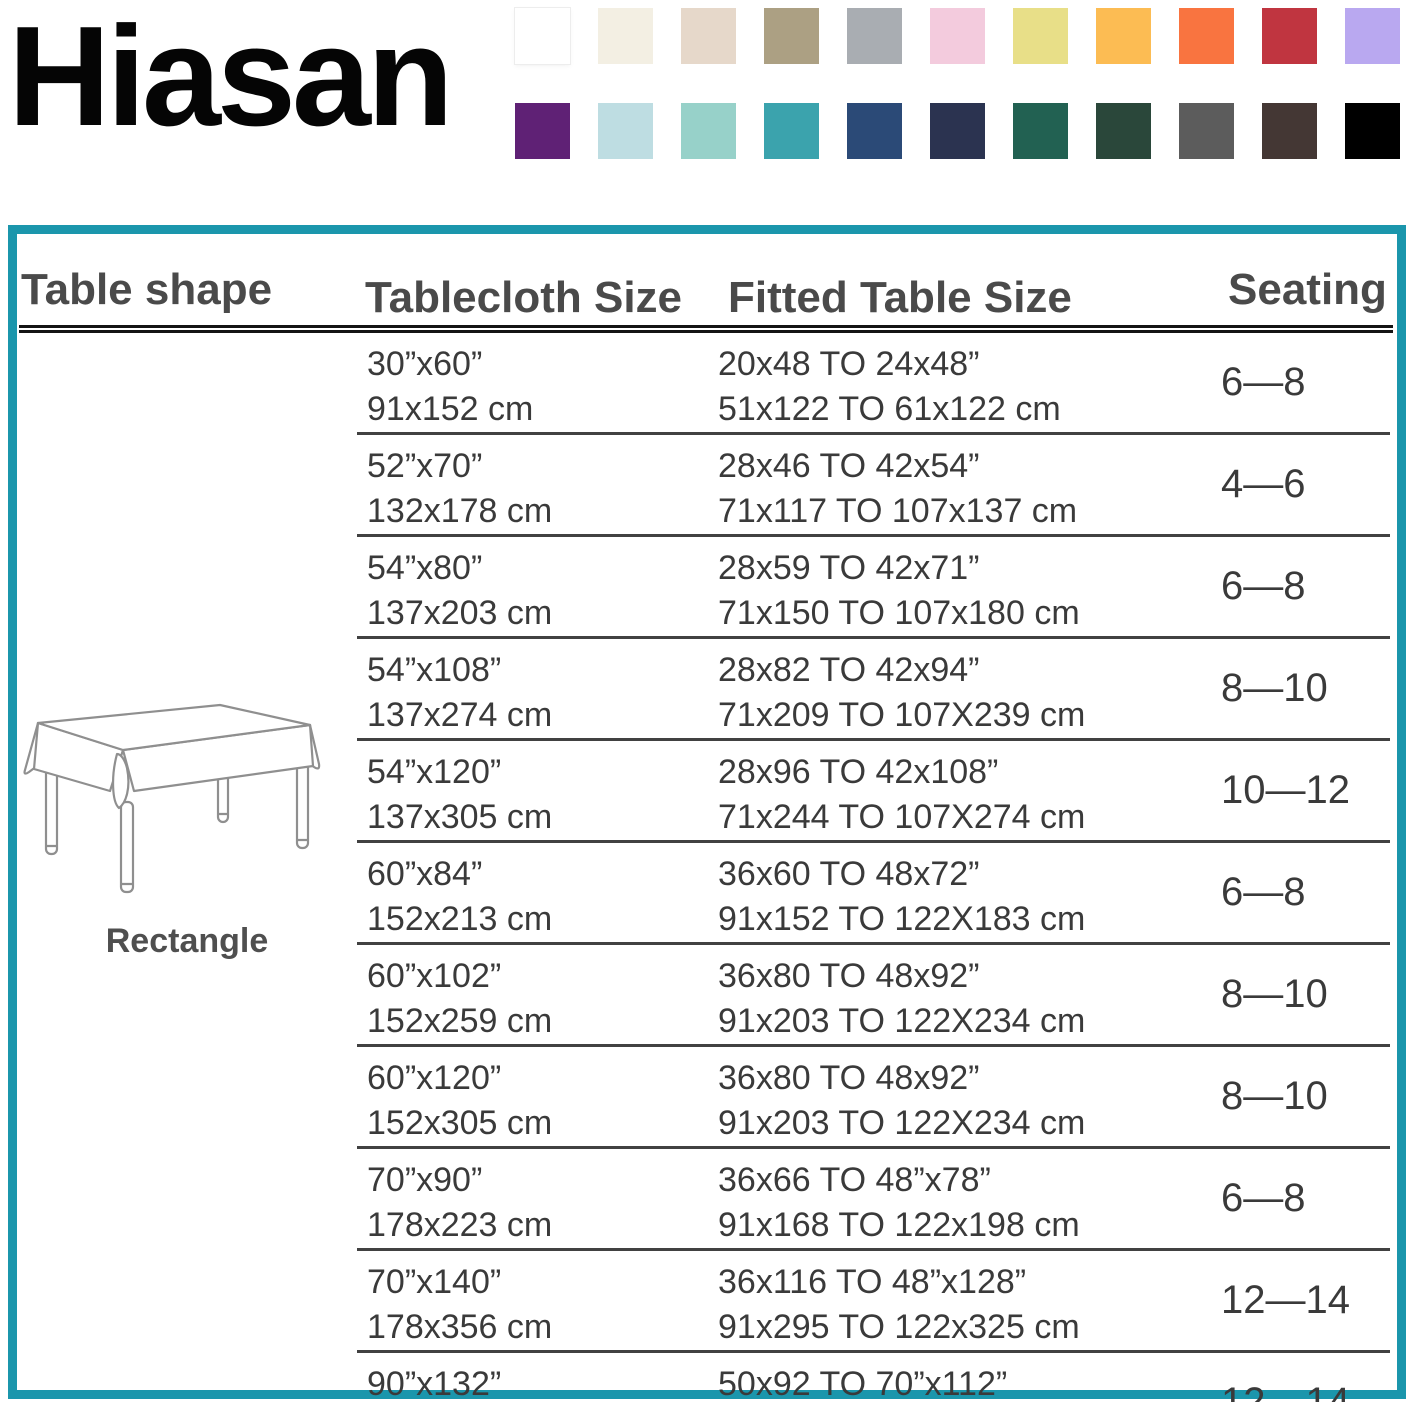 The width and height of the screenshot is (1417, 1402). Describe the element at coordinates (1285, 1391) in the screenshot. I see `seating-value: 12—14` at that location.